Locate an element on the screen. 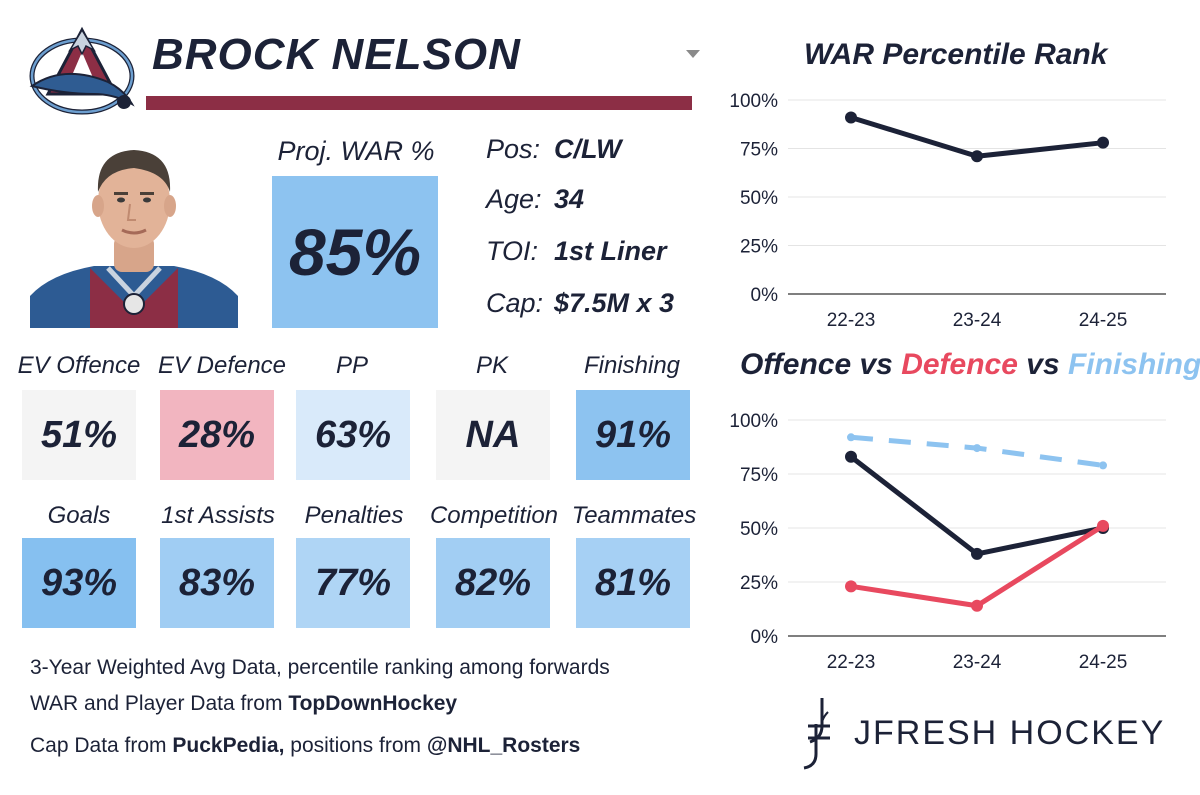  tile-value: 83% is located at coordinates (217, 582).